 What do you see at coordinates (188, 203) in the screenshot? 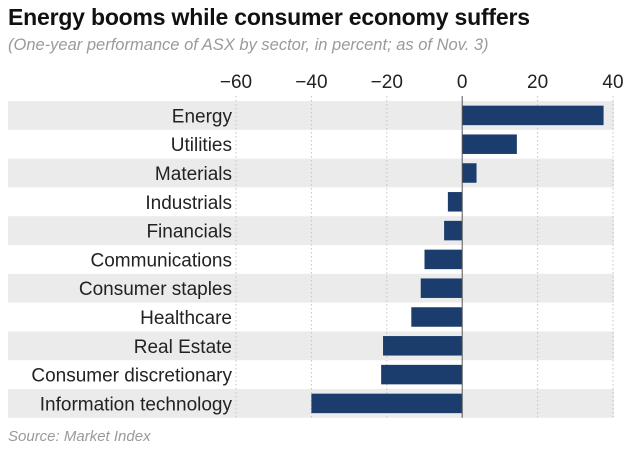
I see `category-label: Industrials` at bounding box center [188, 203].